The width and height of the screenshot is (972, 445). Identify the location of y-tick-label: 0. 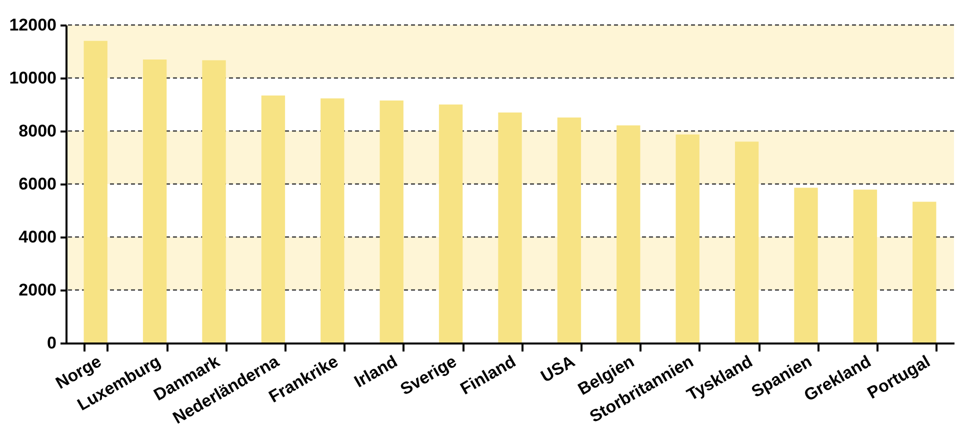
(51, 343).